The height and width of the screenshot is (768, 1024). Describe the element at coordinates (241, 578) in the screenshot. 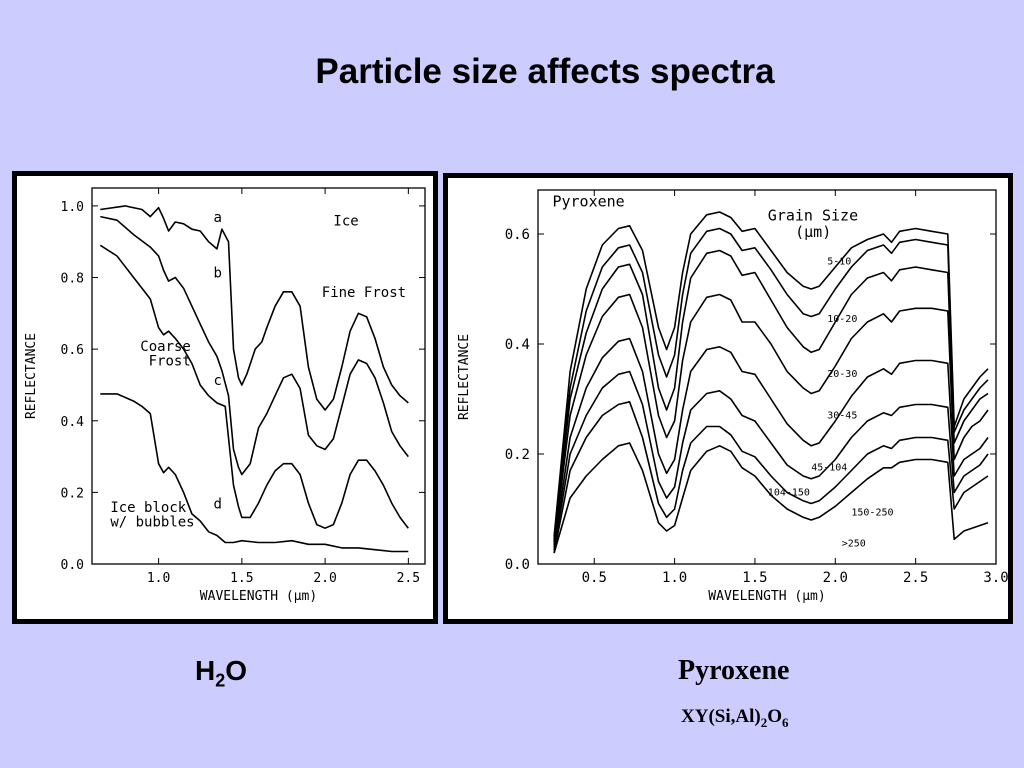

I see `h2o-x-tick-label: 1.5` at that location.